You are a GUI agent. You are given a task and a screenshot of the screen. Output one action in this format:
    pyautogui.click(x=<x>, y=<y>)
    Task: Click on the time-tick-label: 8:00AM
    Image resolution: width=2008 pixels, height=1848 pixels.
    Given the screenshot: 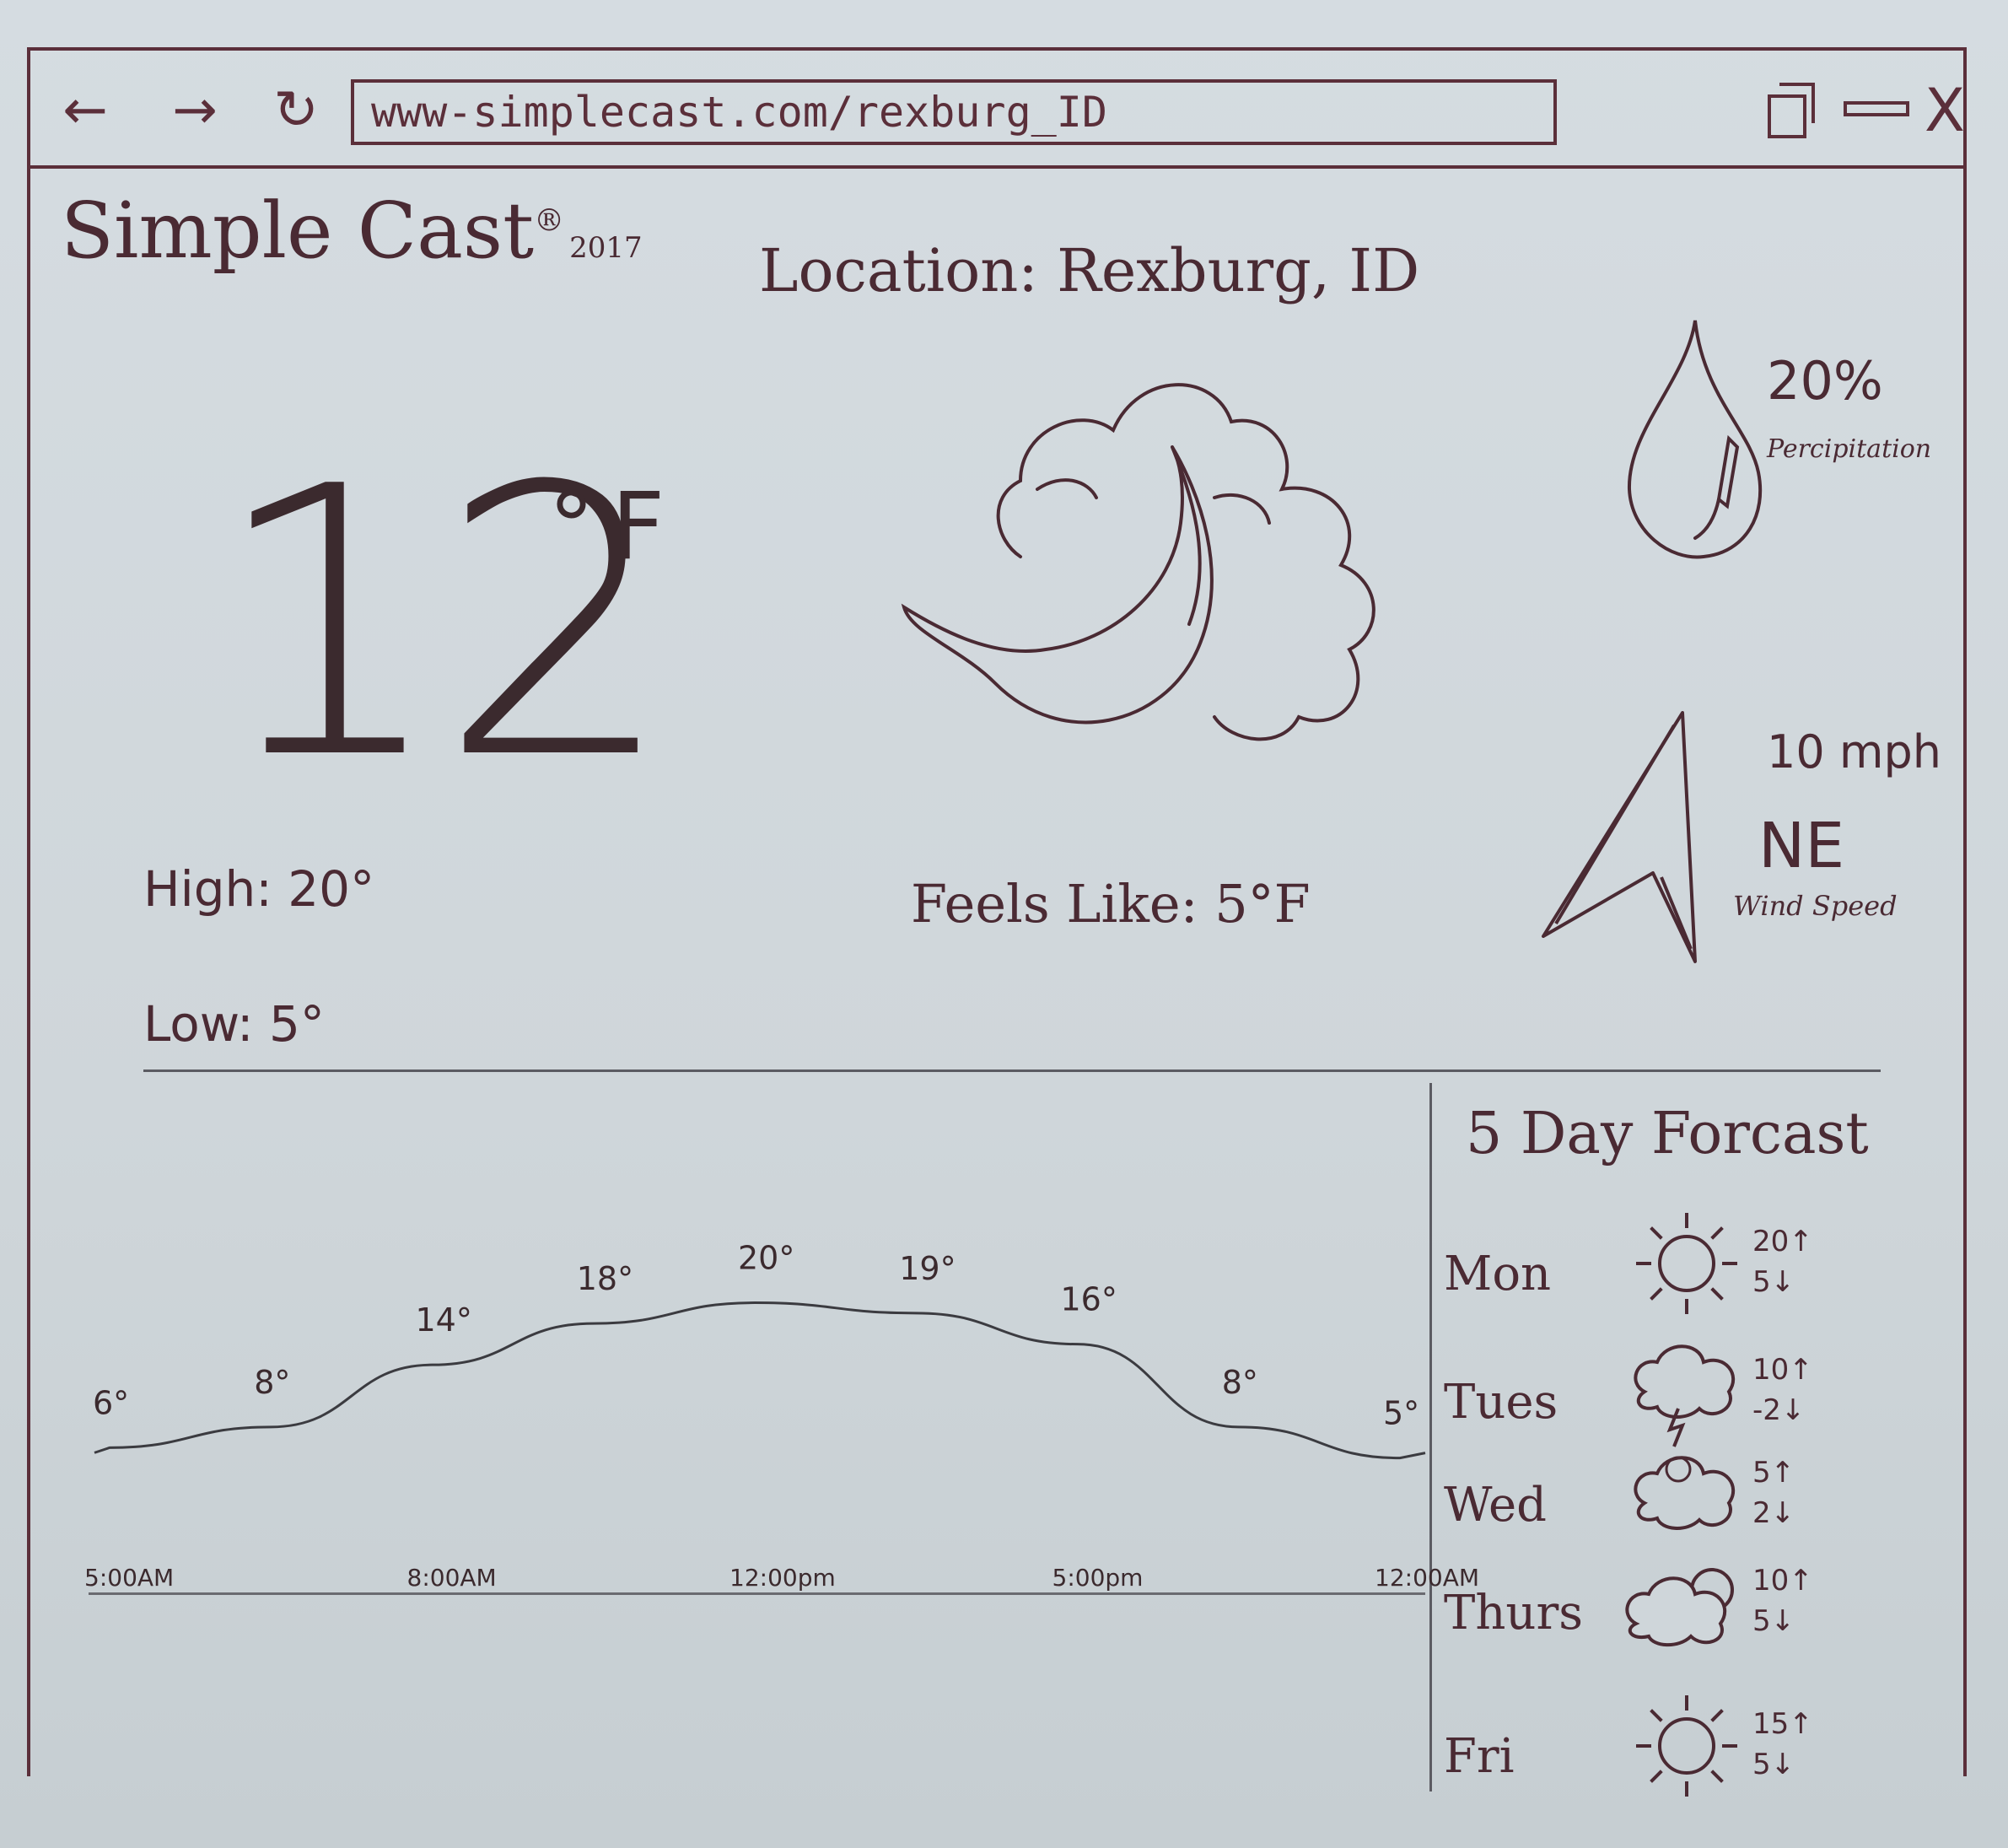 What is the action you would take?
    pyautogui.click(x=452, y=1578)
    